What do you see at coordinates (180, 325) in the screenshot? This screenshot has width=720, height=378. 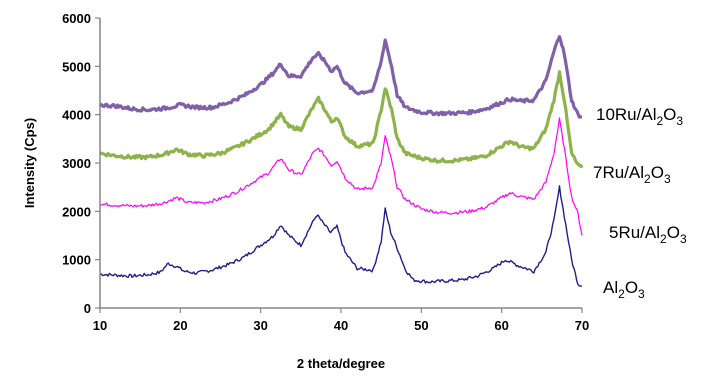 I see `x-tick-label: 20` at bounding box center [180, 325].